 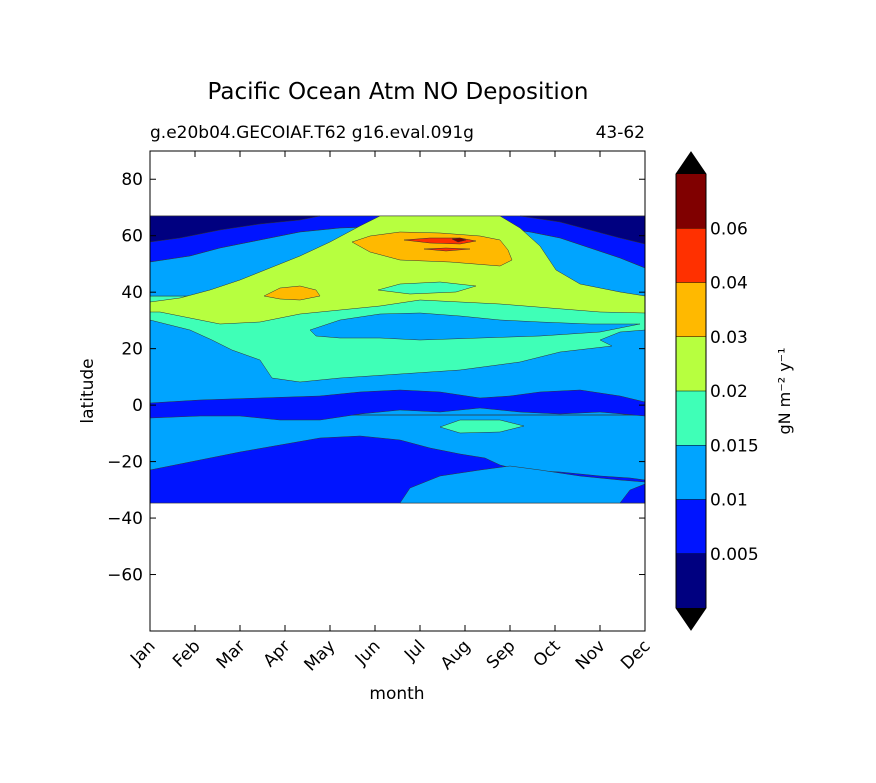 What do you see at coordinates (582, 230) in the screenshot?
I see `contour-region-0.000-northeast` at bounding box center [582, 230].